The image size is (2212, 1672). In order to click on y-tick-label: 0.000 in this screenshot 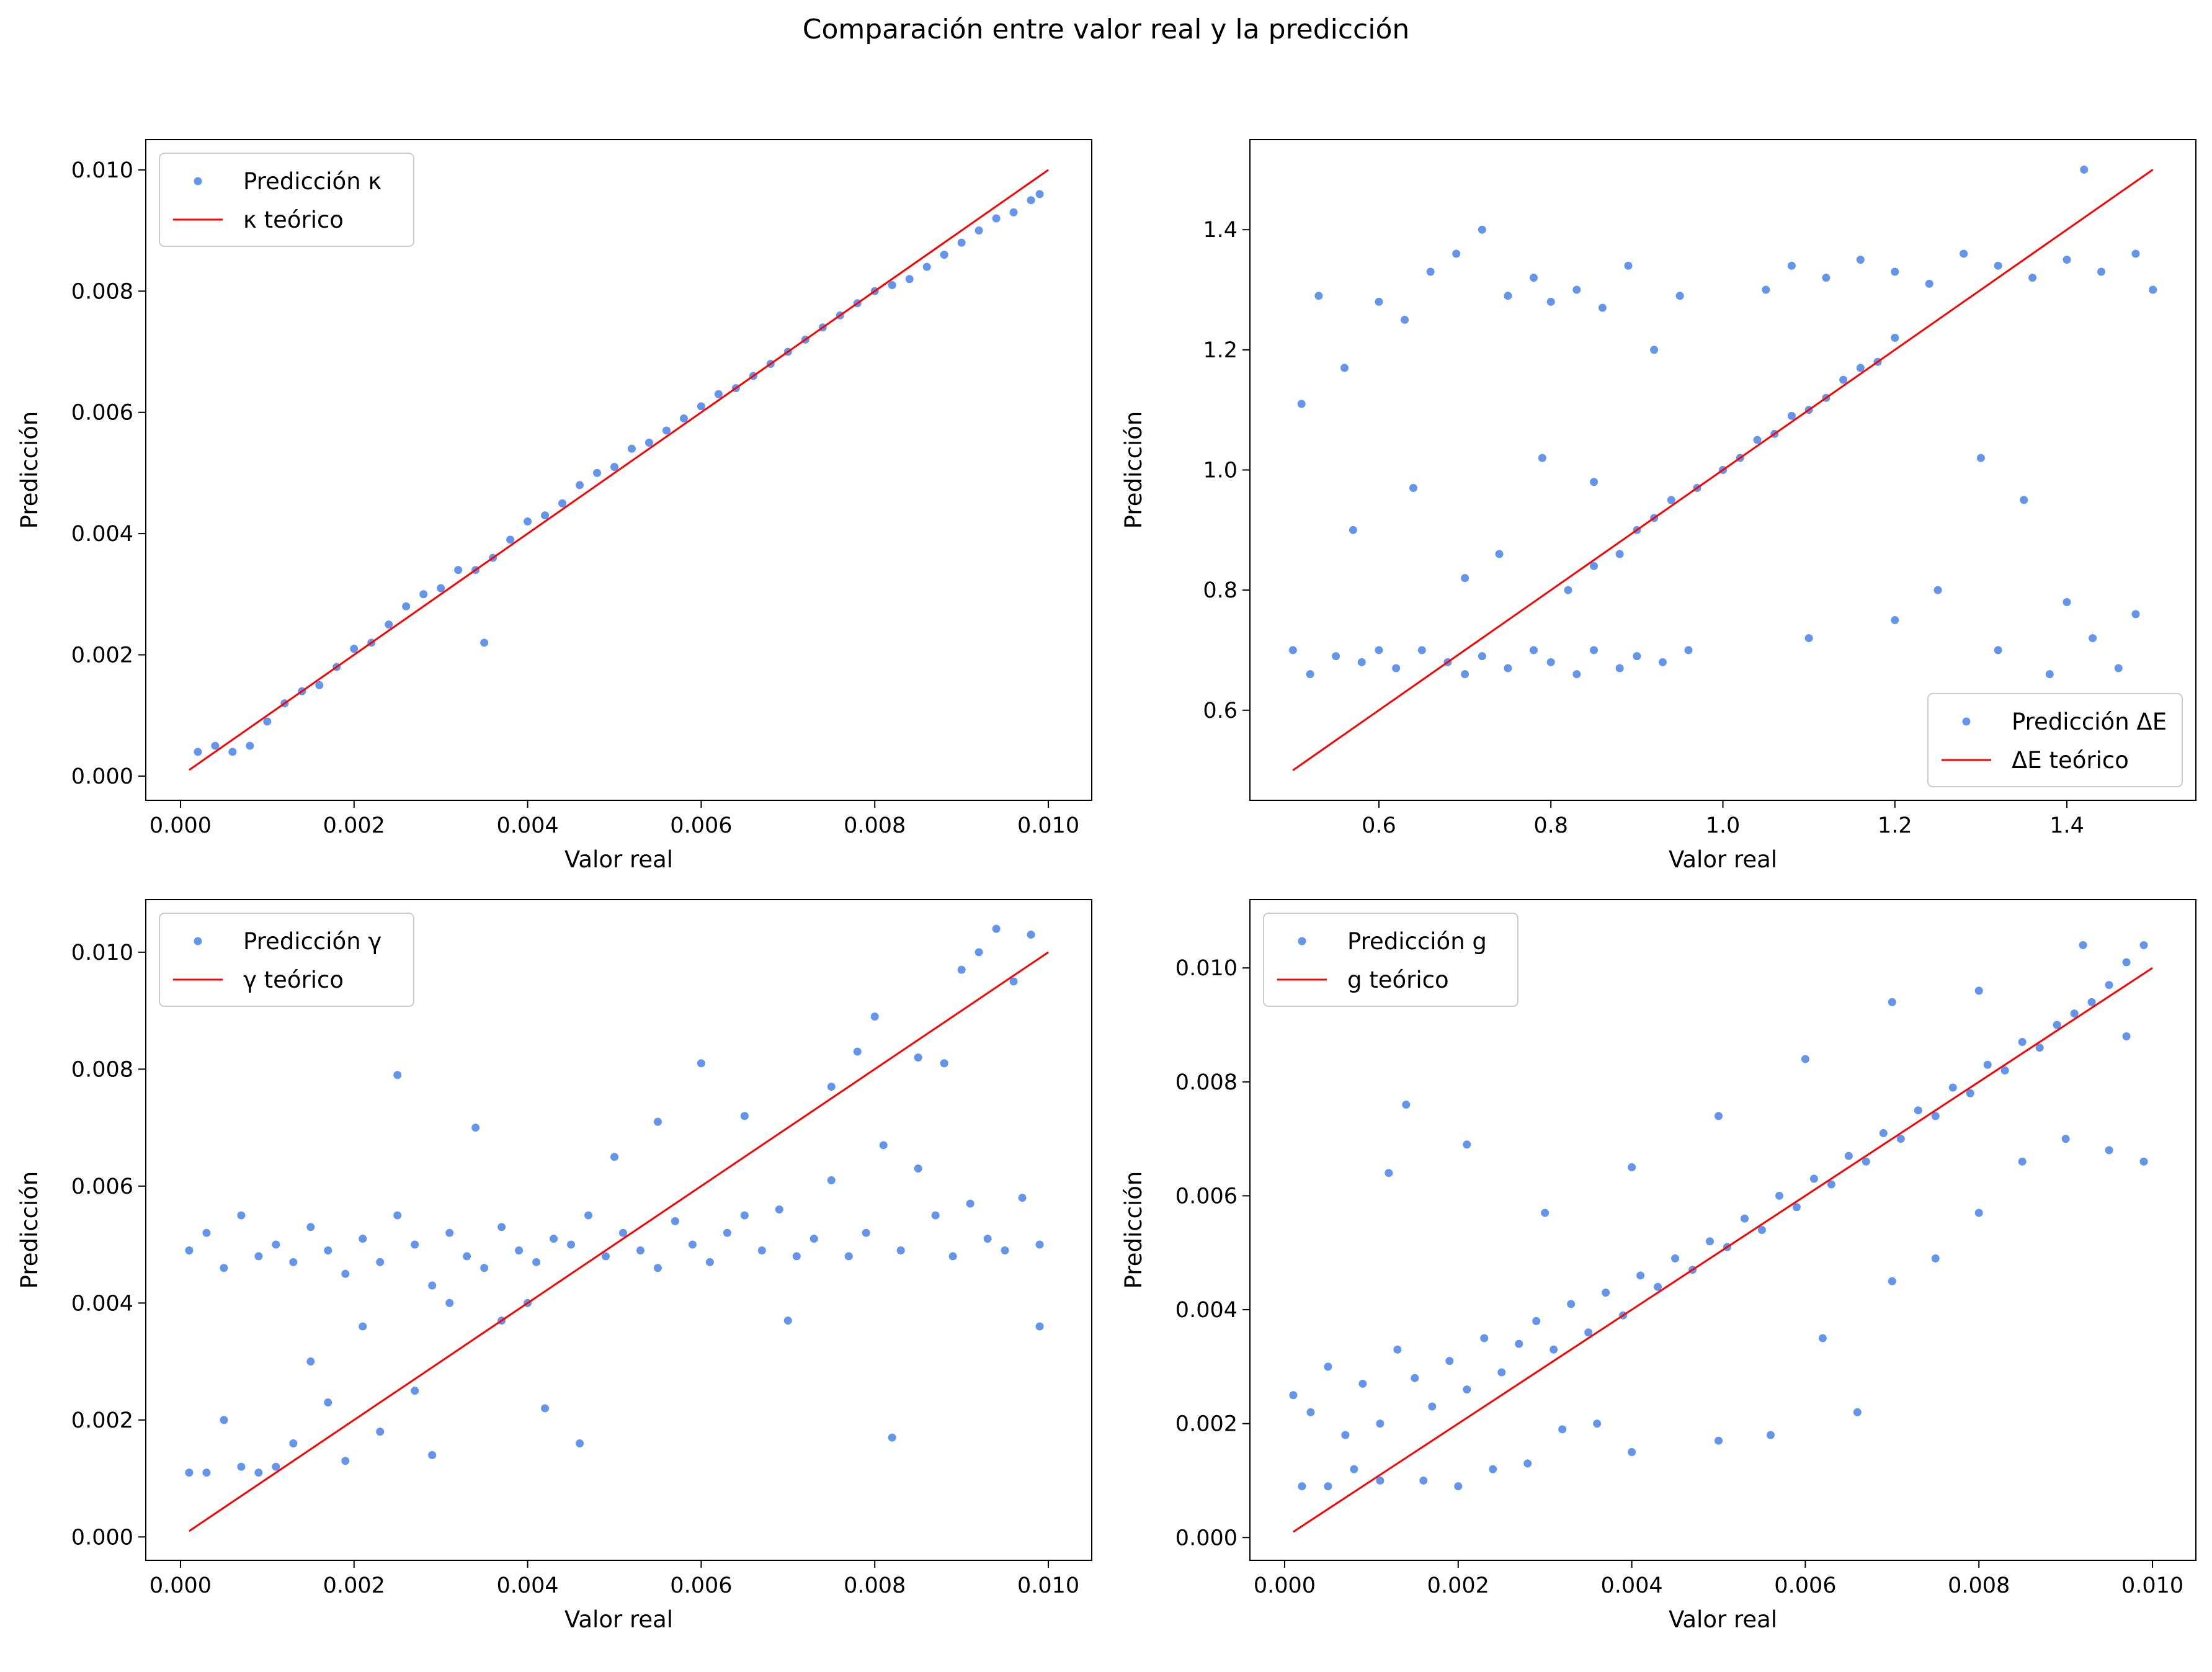, I will do `click(1206, 1538)`.